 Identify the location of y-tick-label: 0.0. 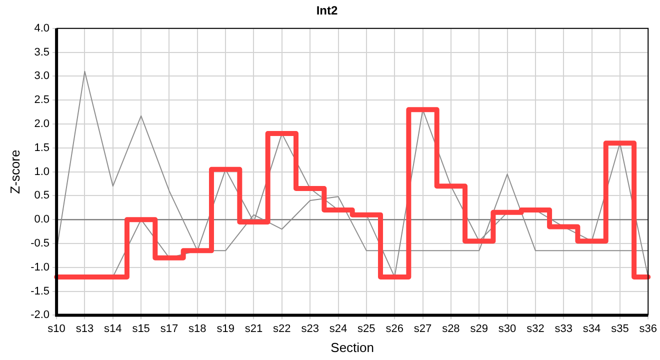
(42, 220).